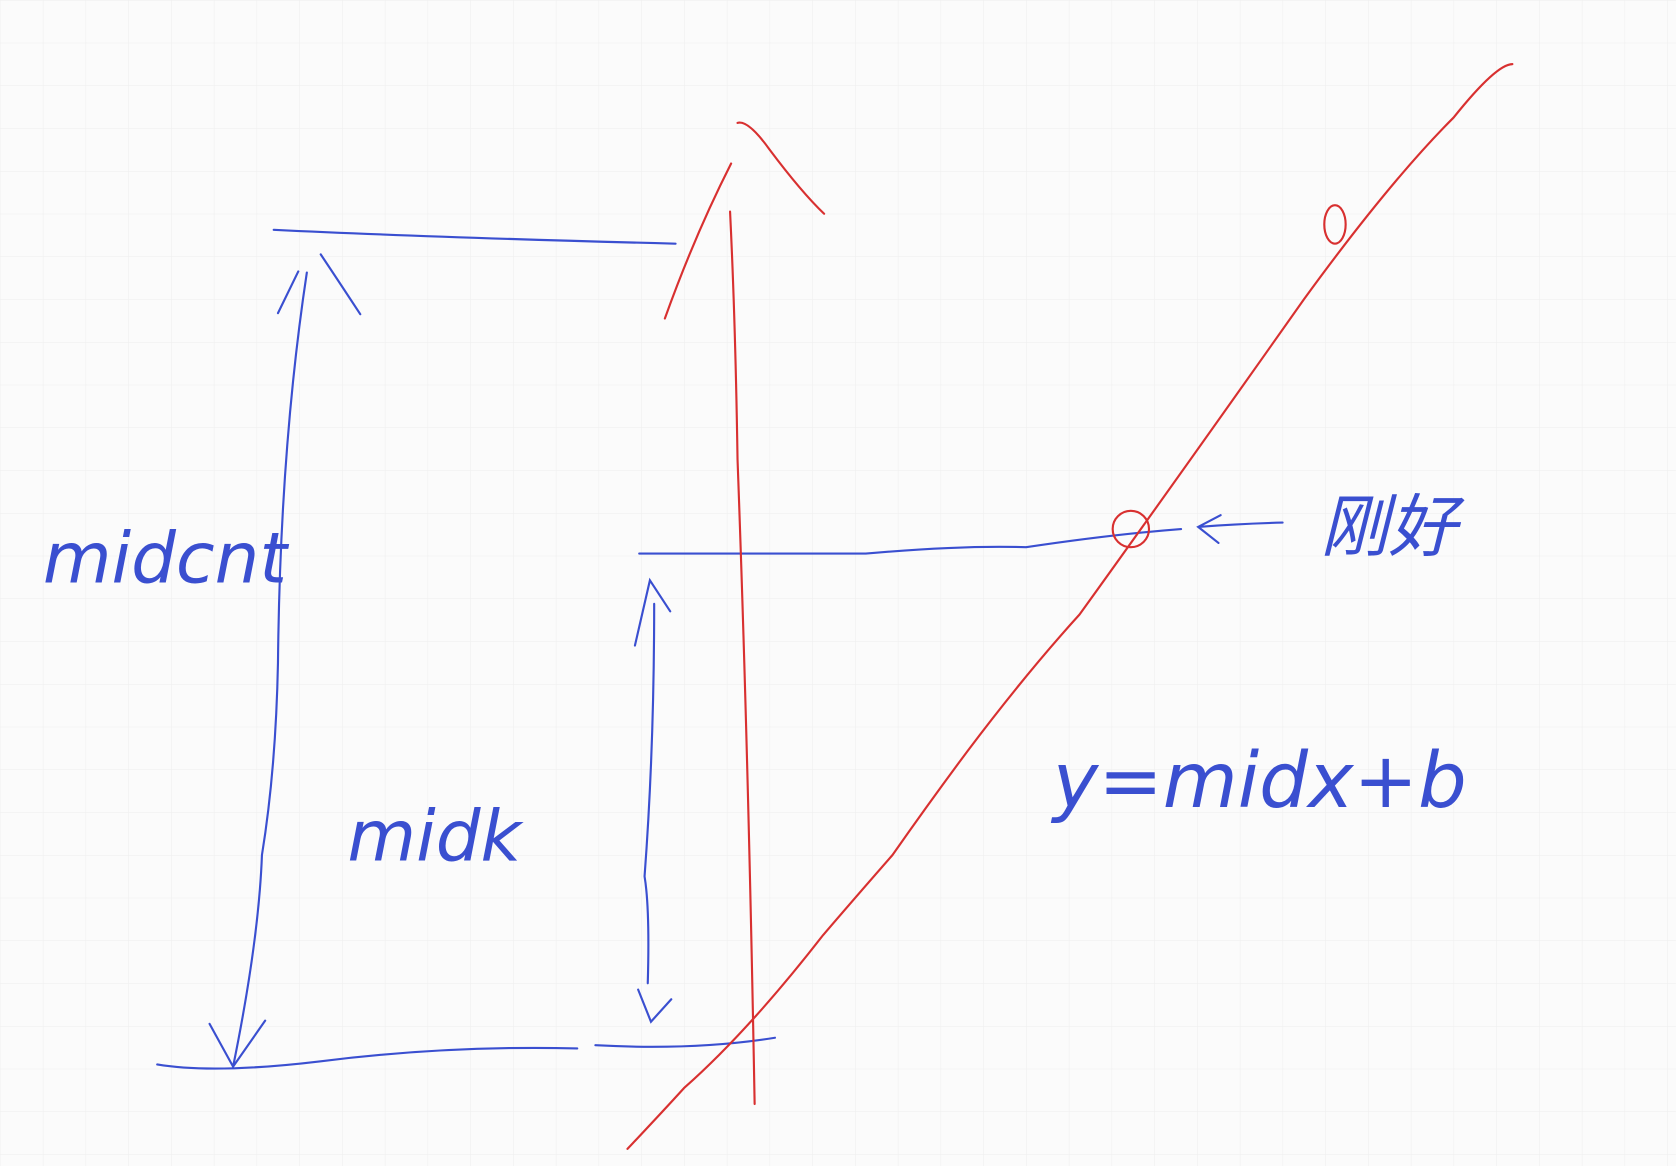 This screenshot has height=1166, width=1676. Describe the element at coordinates (1259, 781) in the screenshot. I see `equation-label: y=midx+b` at that location.